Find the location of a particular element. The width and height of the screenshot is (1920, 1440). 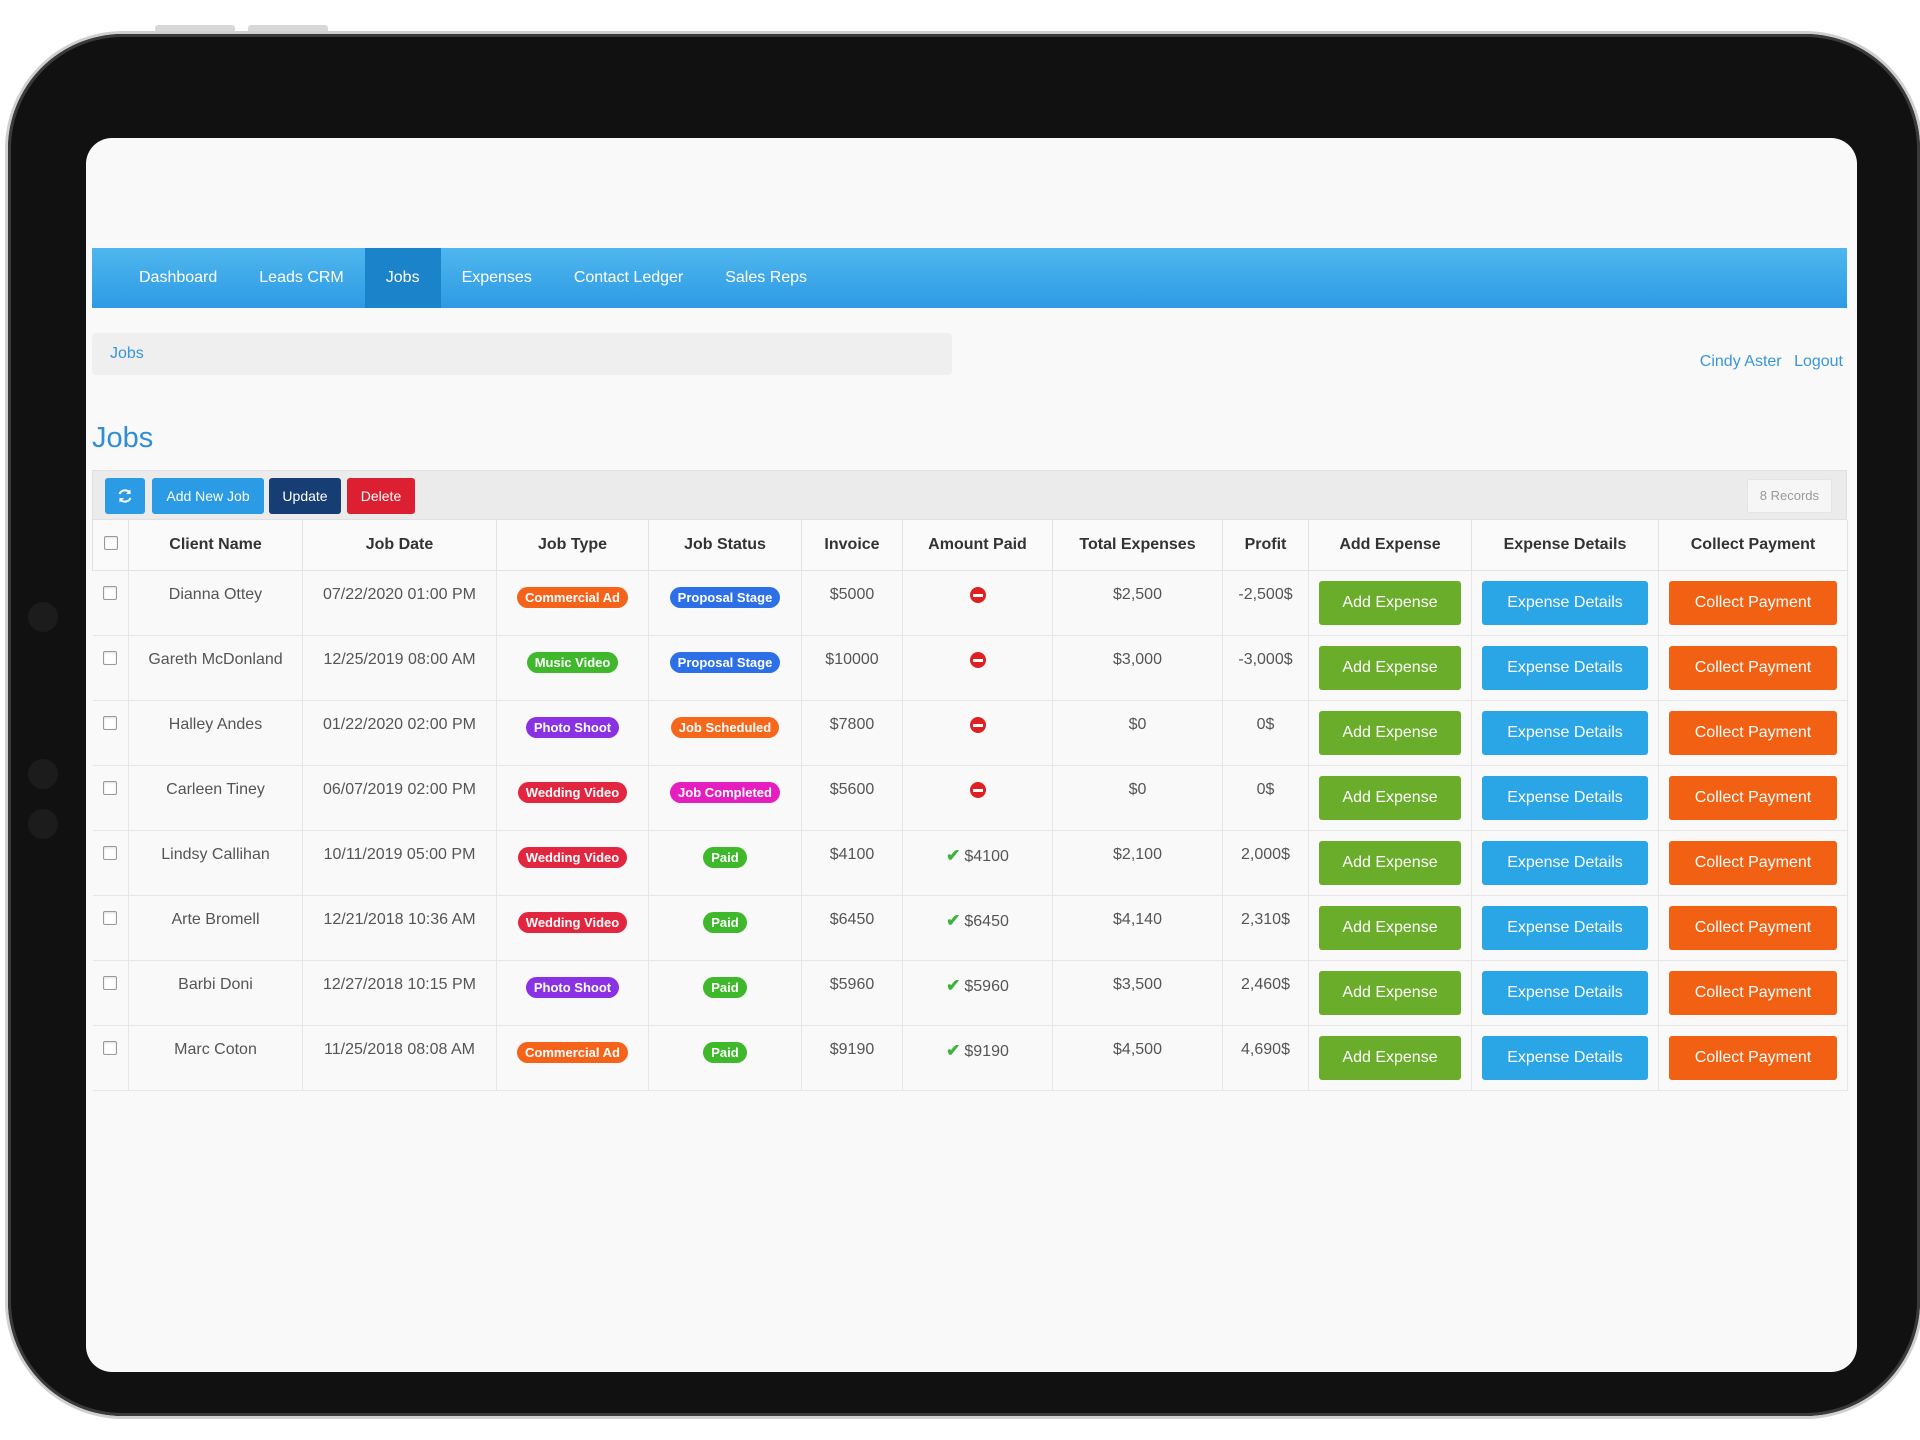

column-header: Client Name is located at coordinates (215, 545).